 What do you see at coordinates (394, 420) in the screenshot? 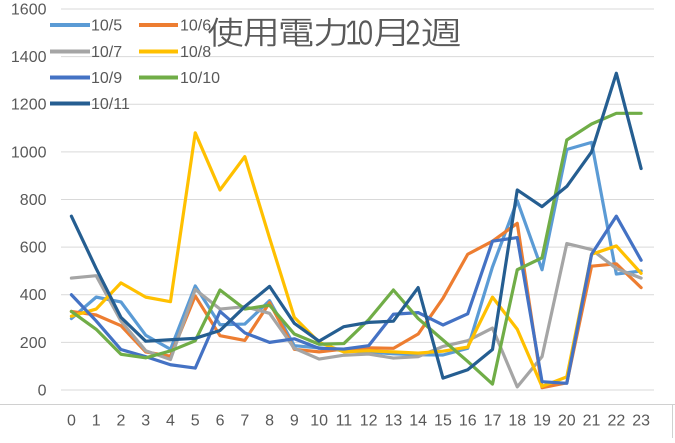
I see `svg-text: 13` at bounding box center [394, 420].